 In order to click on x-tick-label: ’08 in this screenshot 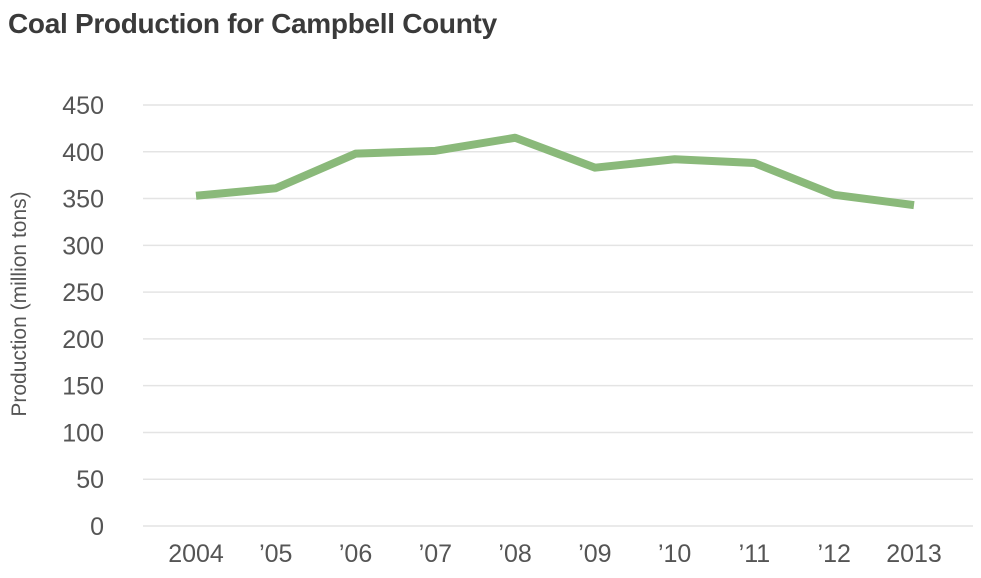, I will do `click(514, 554)`.